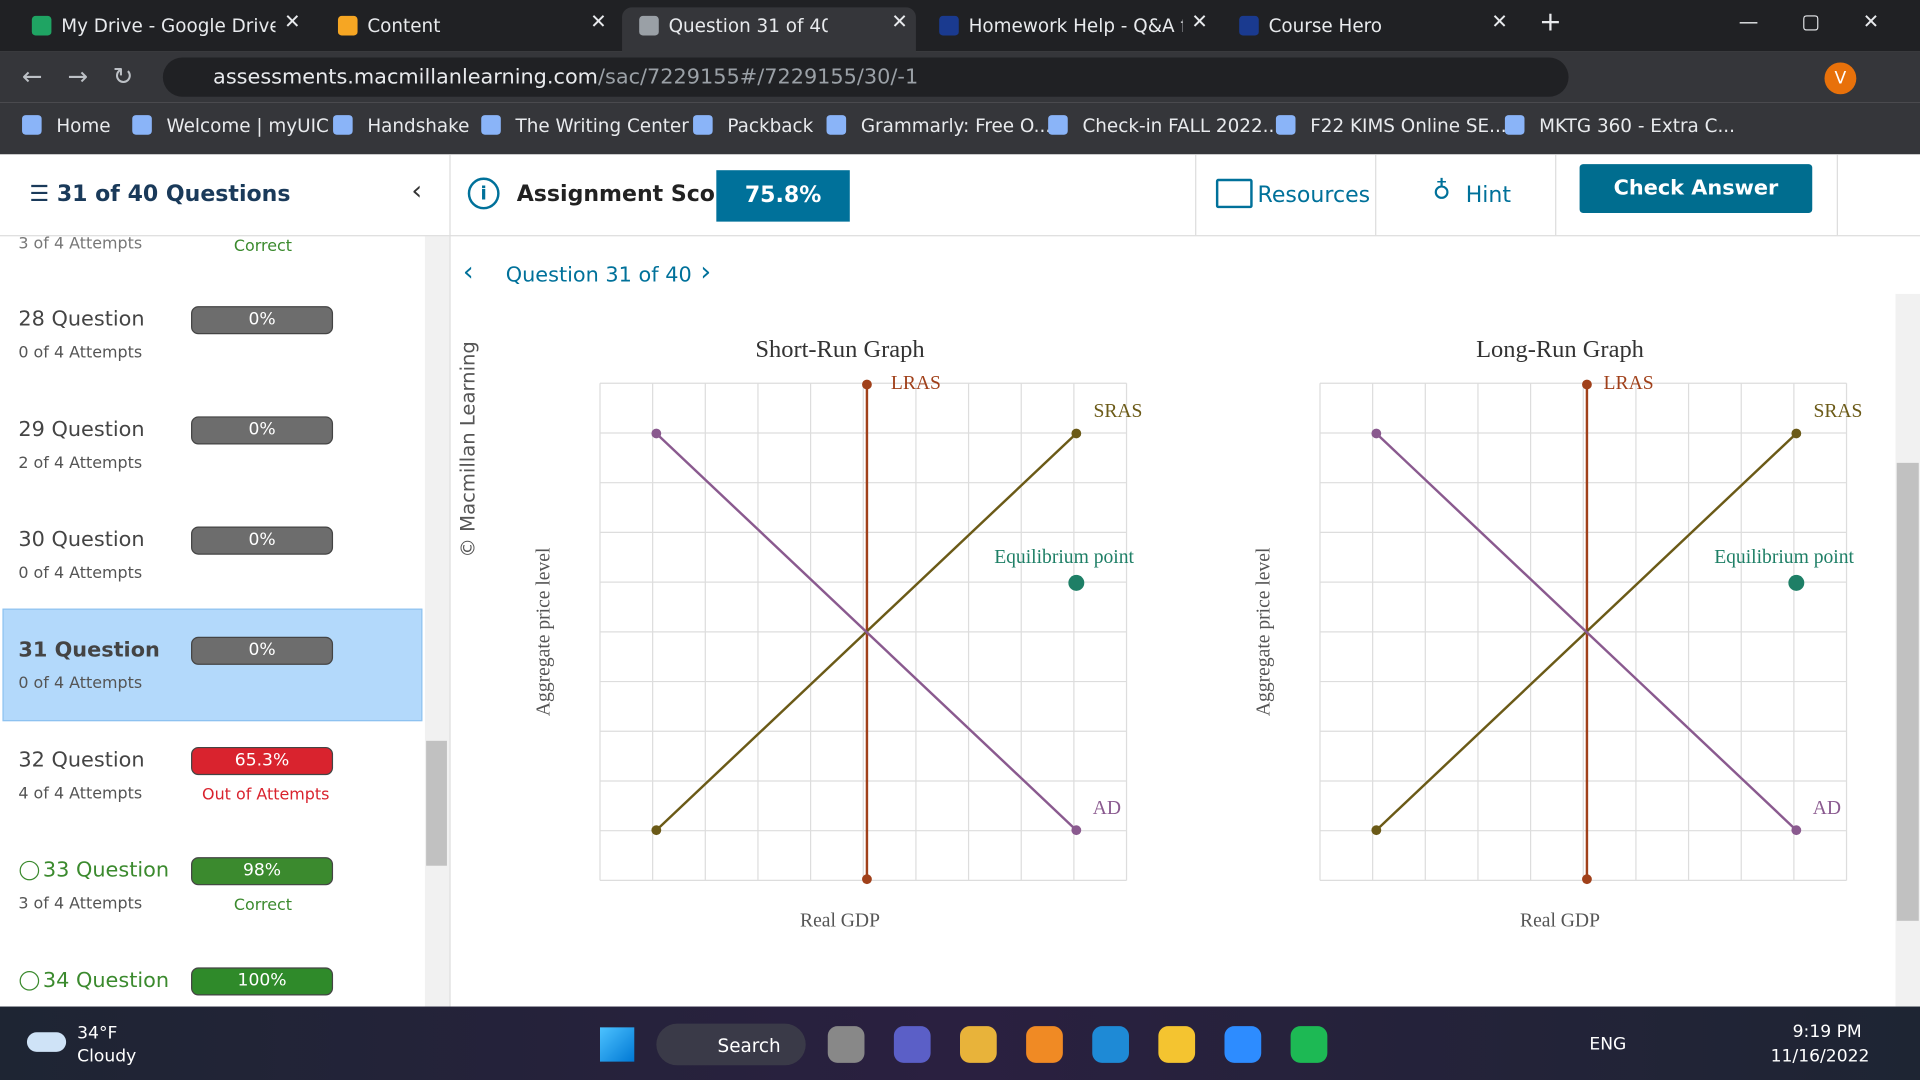  Describe the element at coordinates (81, 540) in the screenshot. I see `item-name: 30 Question` at that location.